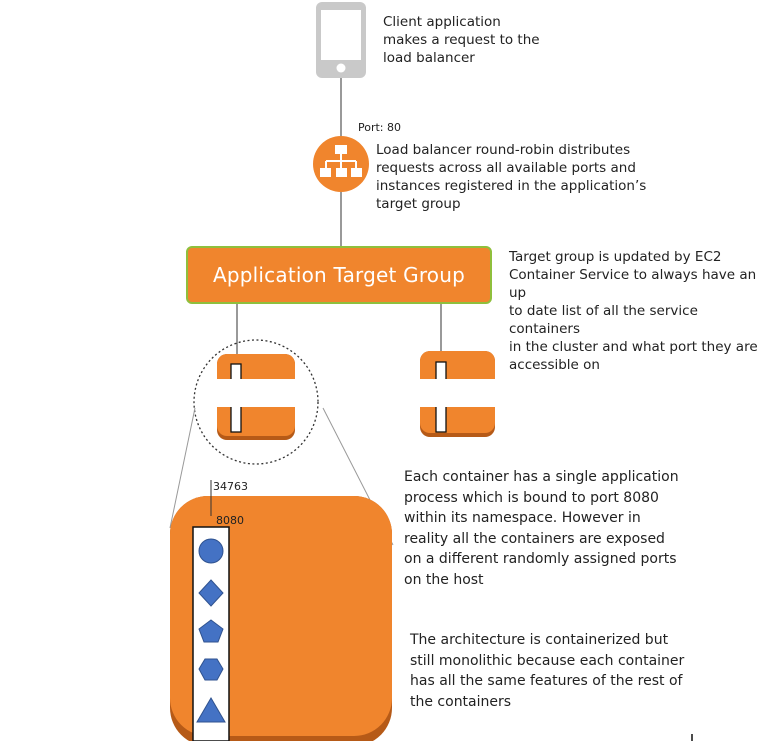  I want to click on client-note-line: load balancer, so click(429, 58).